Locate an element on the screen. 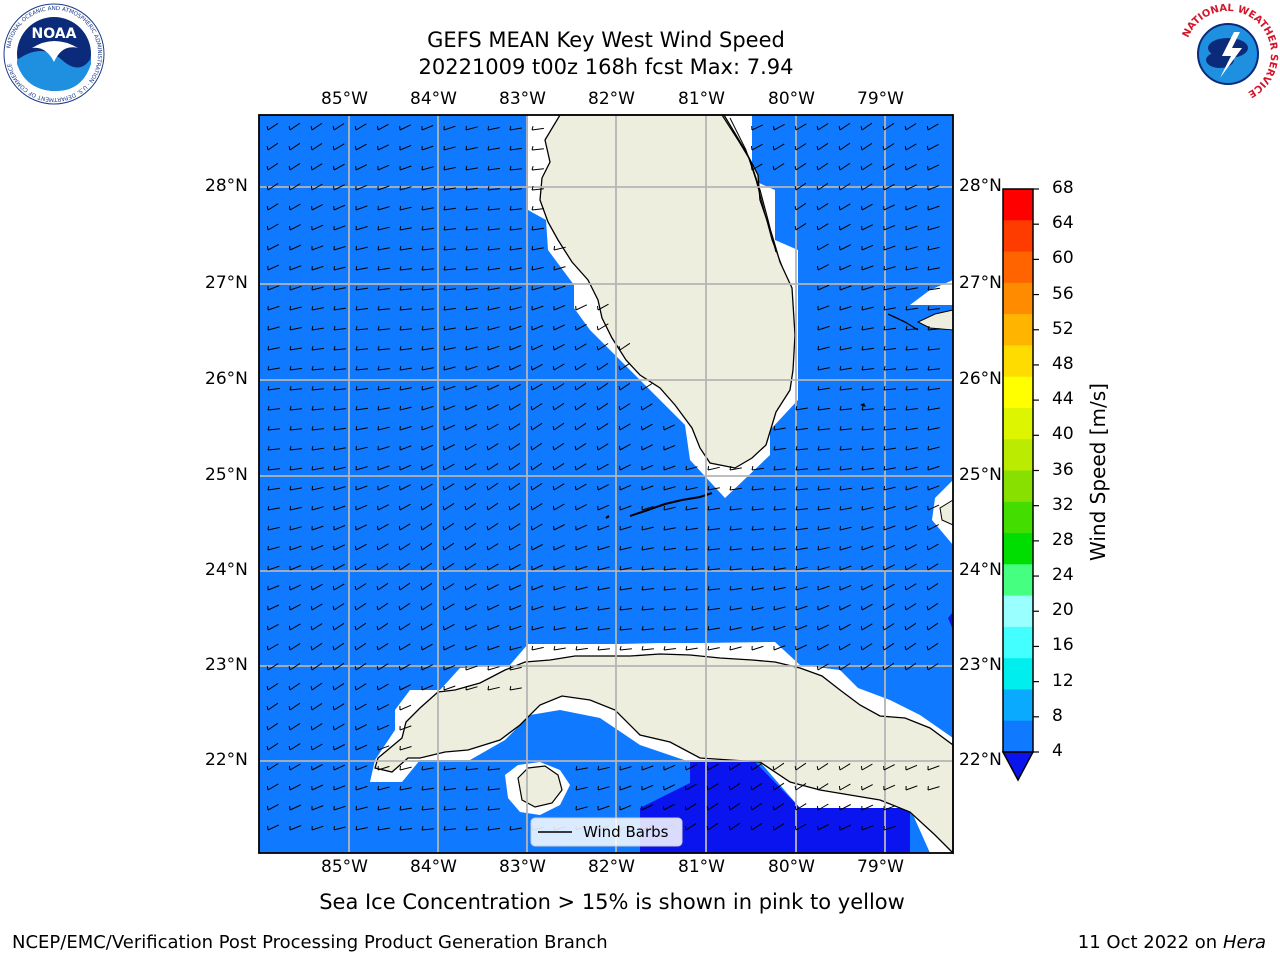 The height and width of the screenshot is (960, 1280). colorbar-tick-label: 60 is located at coordinates (1063, 258).